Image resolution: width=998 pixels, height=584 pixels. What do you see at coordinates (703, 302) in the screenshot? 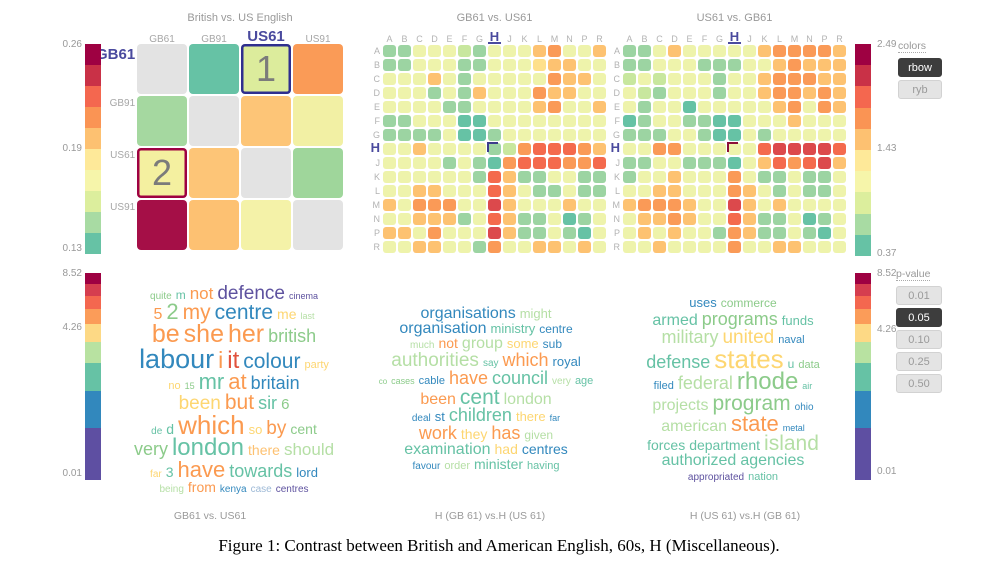
I see `cloud-word: uses` at bounding box center [703, 302].